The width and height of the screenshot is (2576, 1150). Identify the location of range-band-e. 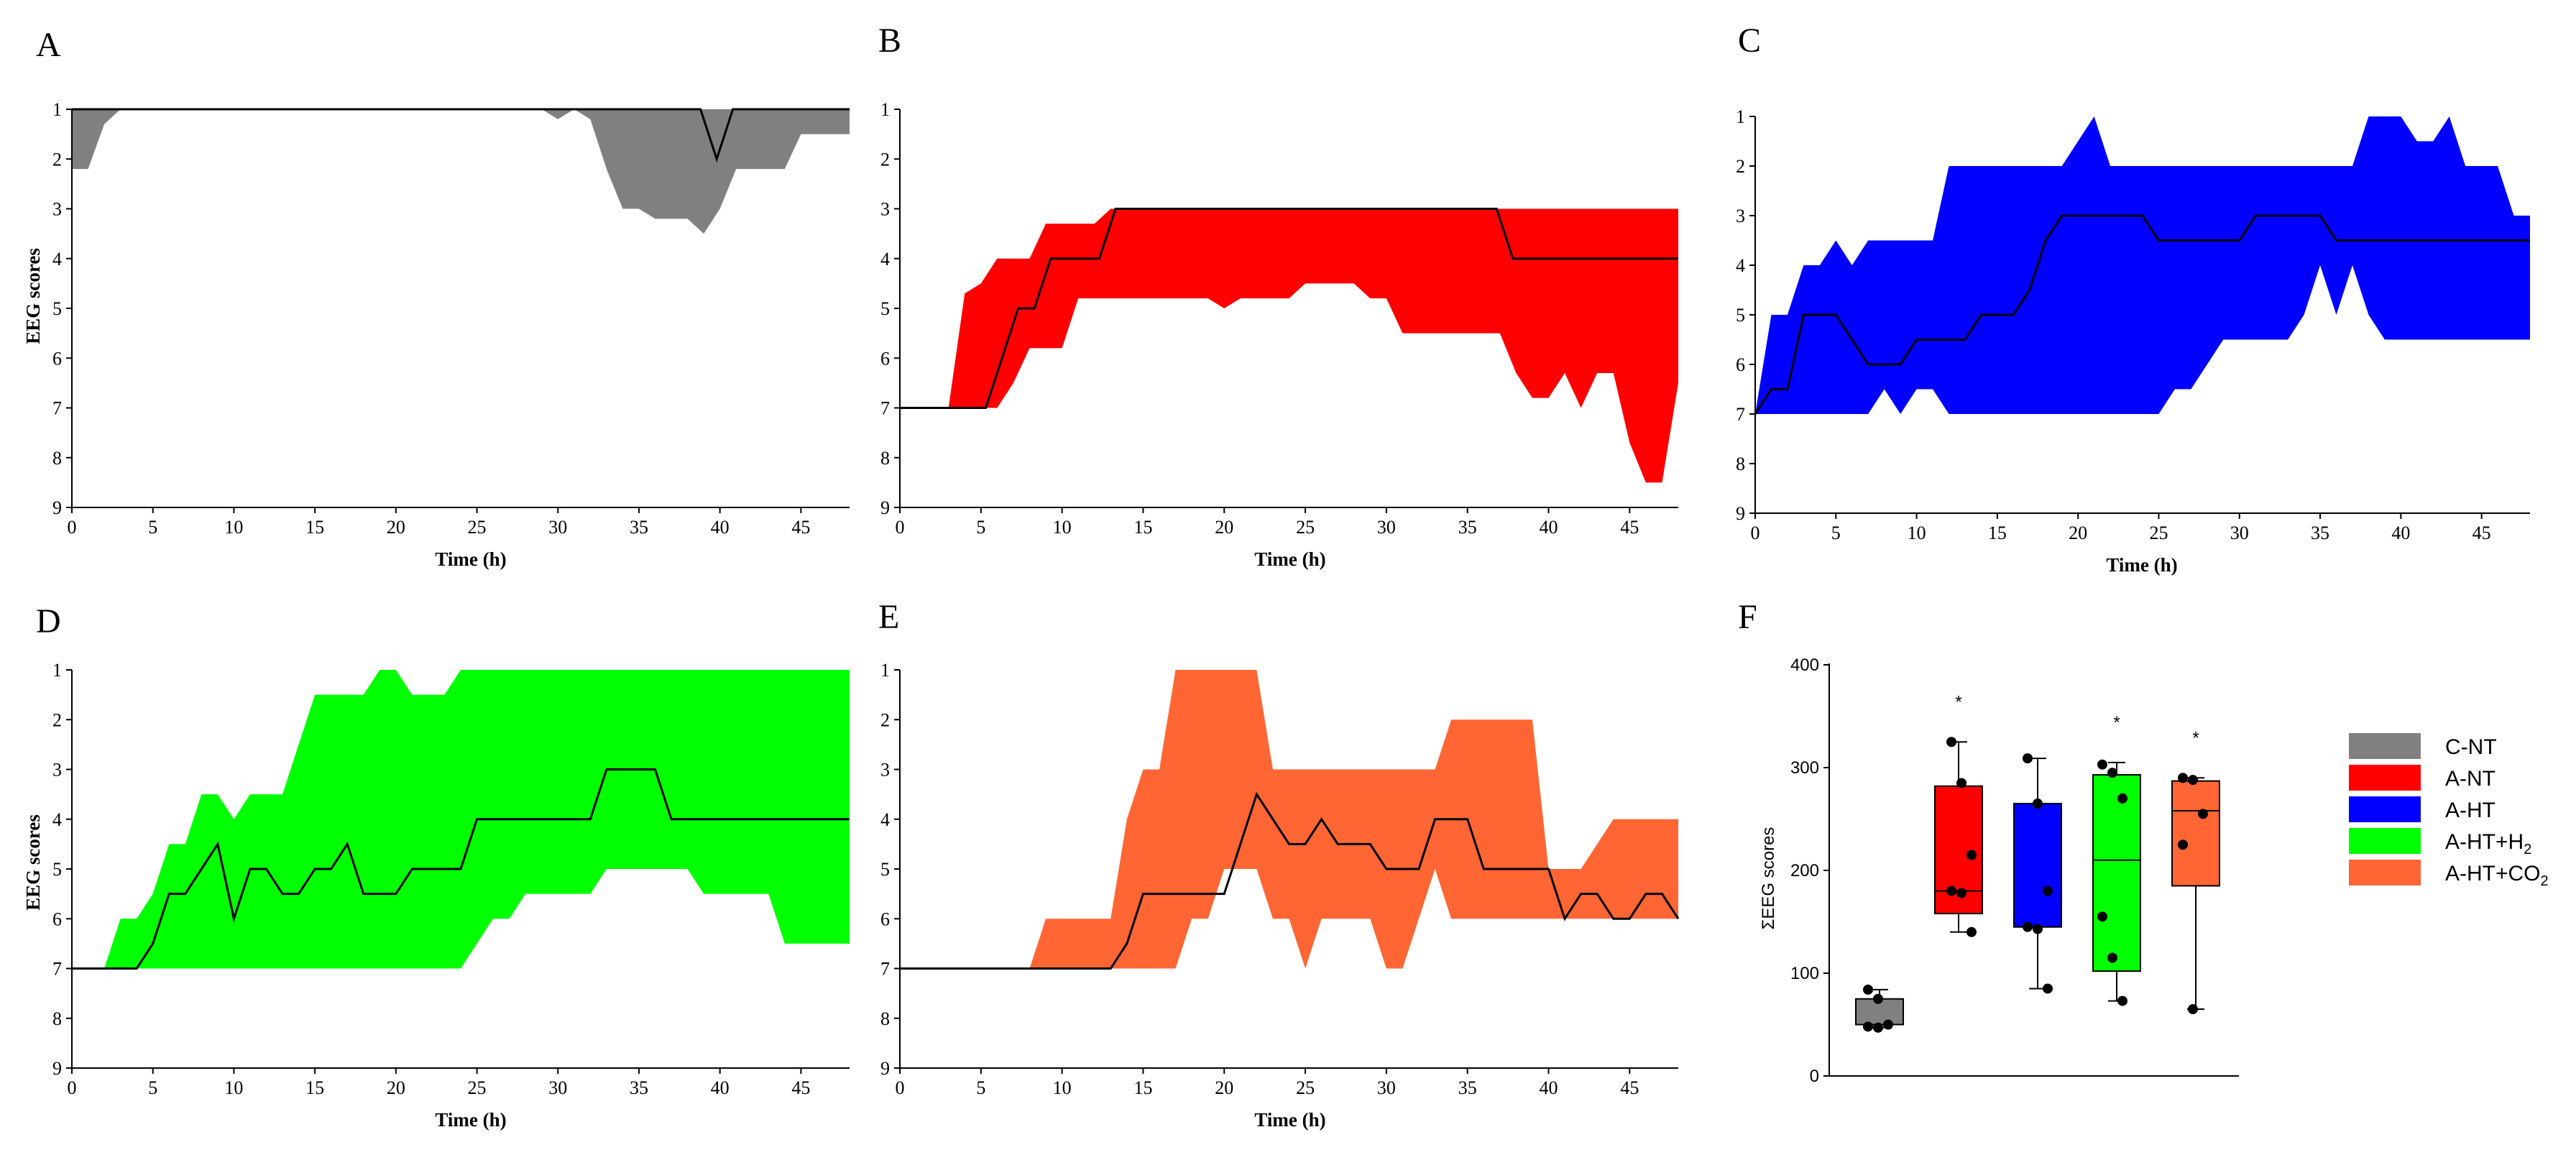
(1289, 819).